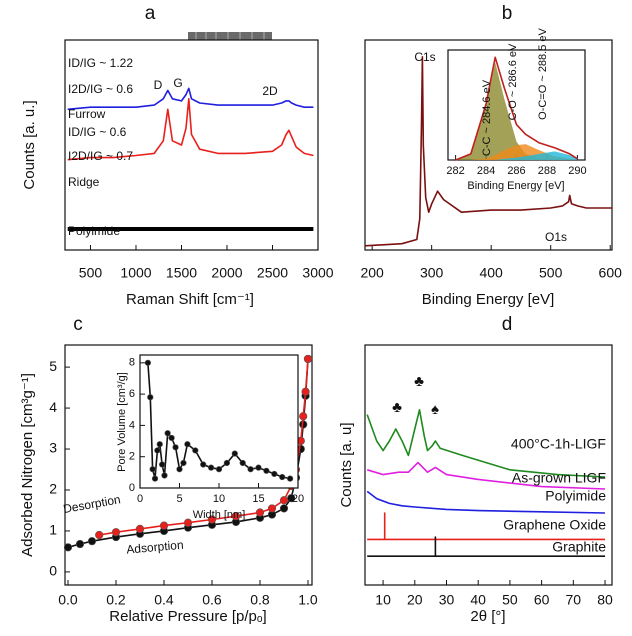  What do you see at coordinates (212, 600) in the screenshot?
I see `x-tick-label: 0.6` at bounding box center [212, 600].